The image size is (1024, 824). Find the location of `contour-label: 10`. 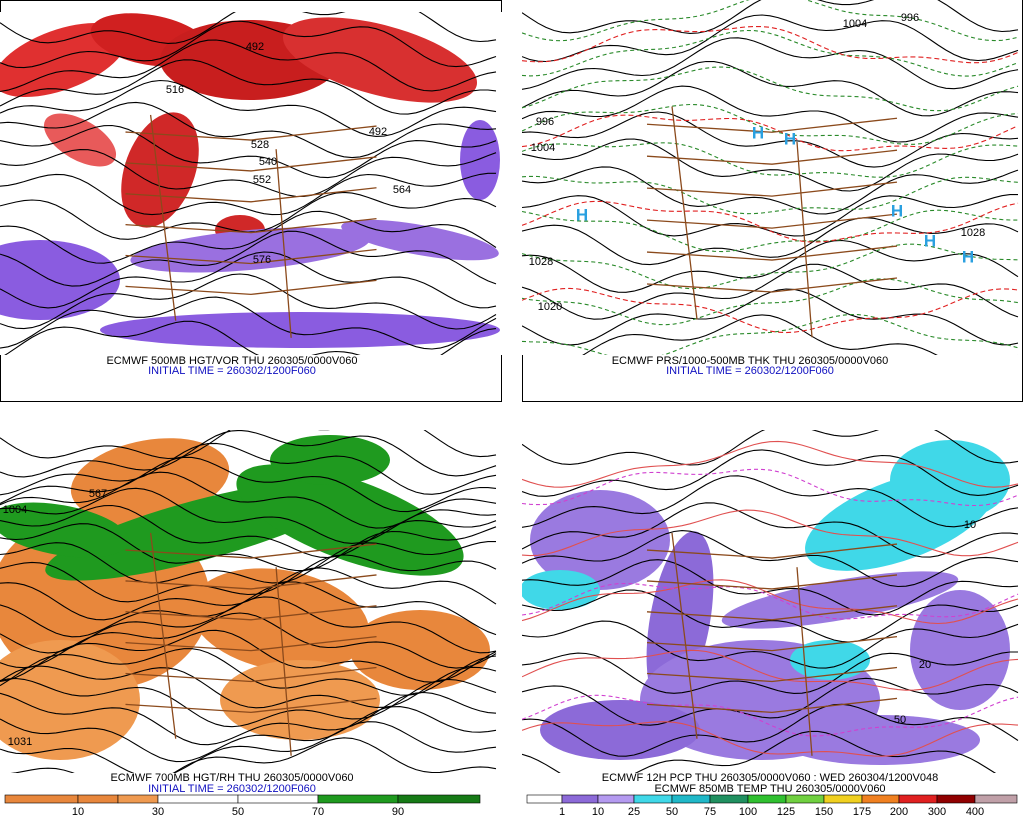

contour-label: 10 is located at coordinates (970, 525).